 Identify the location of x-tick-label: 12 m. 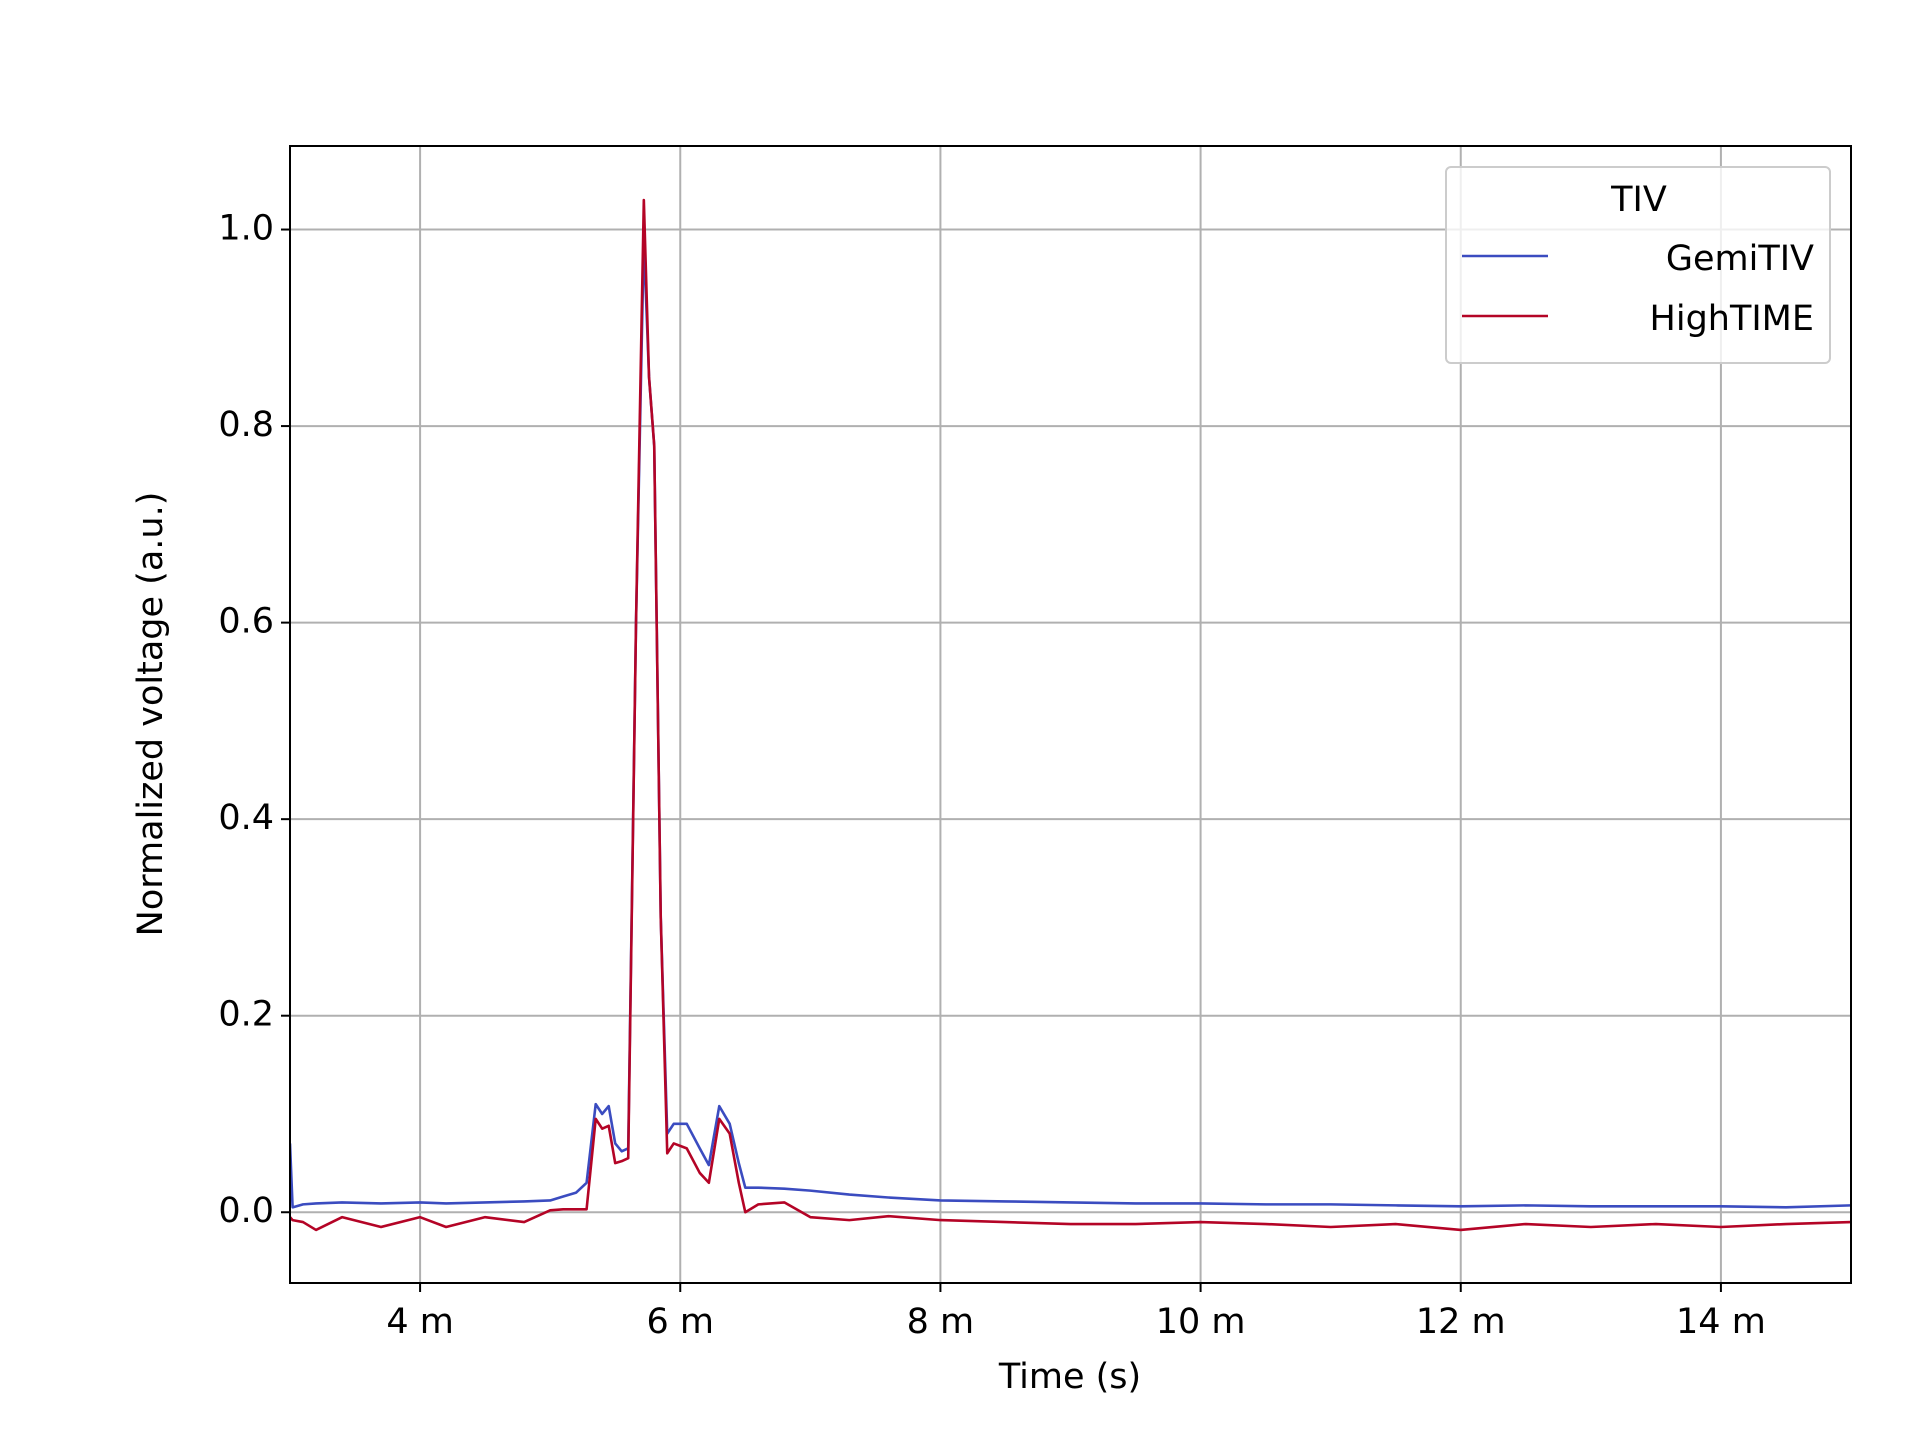
(1461, 1322).